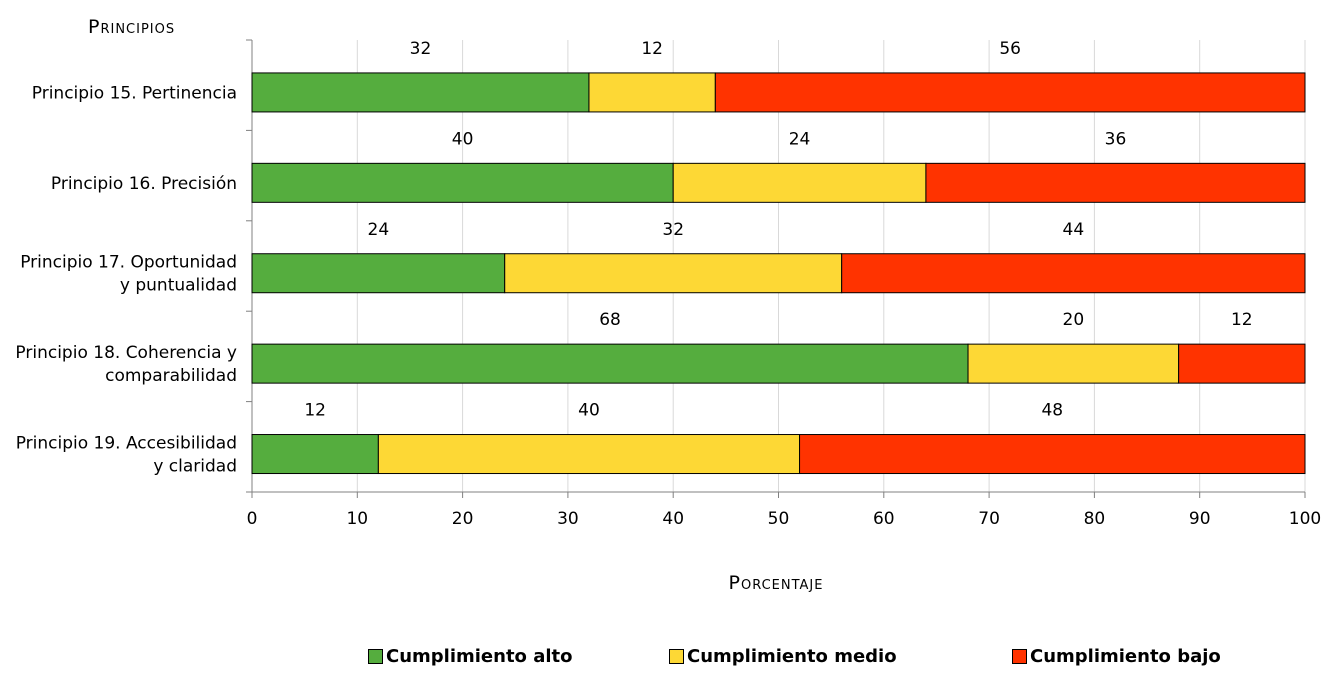 This screenshot has height=674, width=1329. What do you see at coordinates (479, 656) in the screenshot?
I see `legend-label: Cumplimiento alto` at bounding box center [479, 656].